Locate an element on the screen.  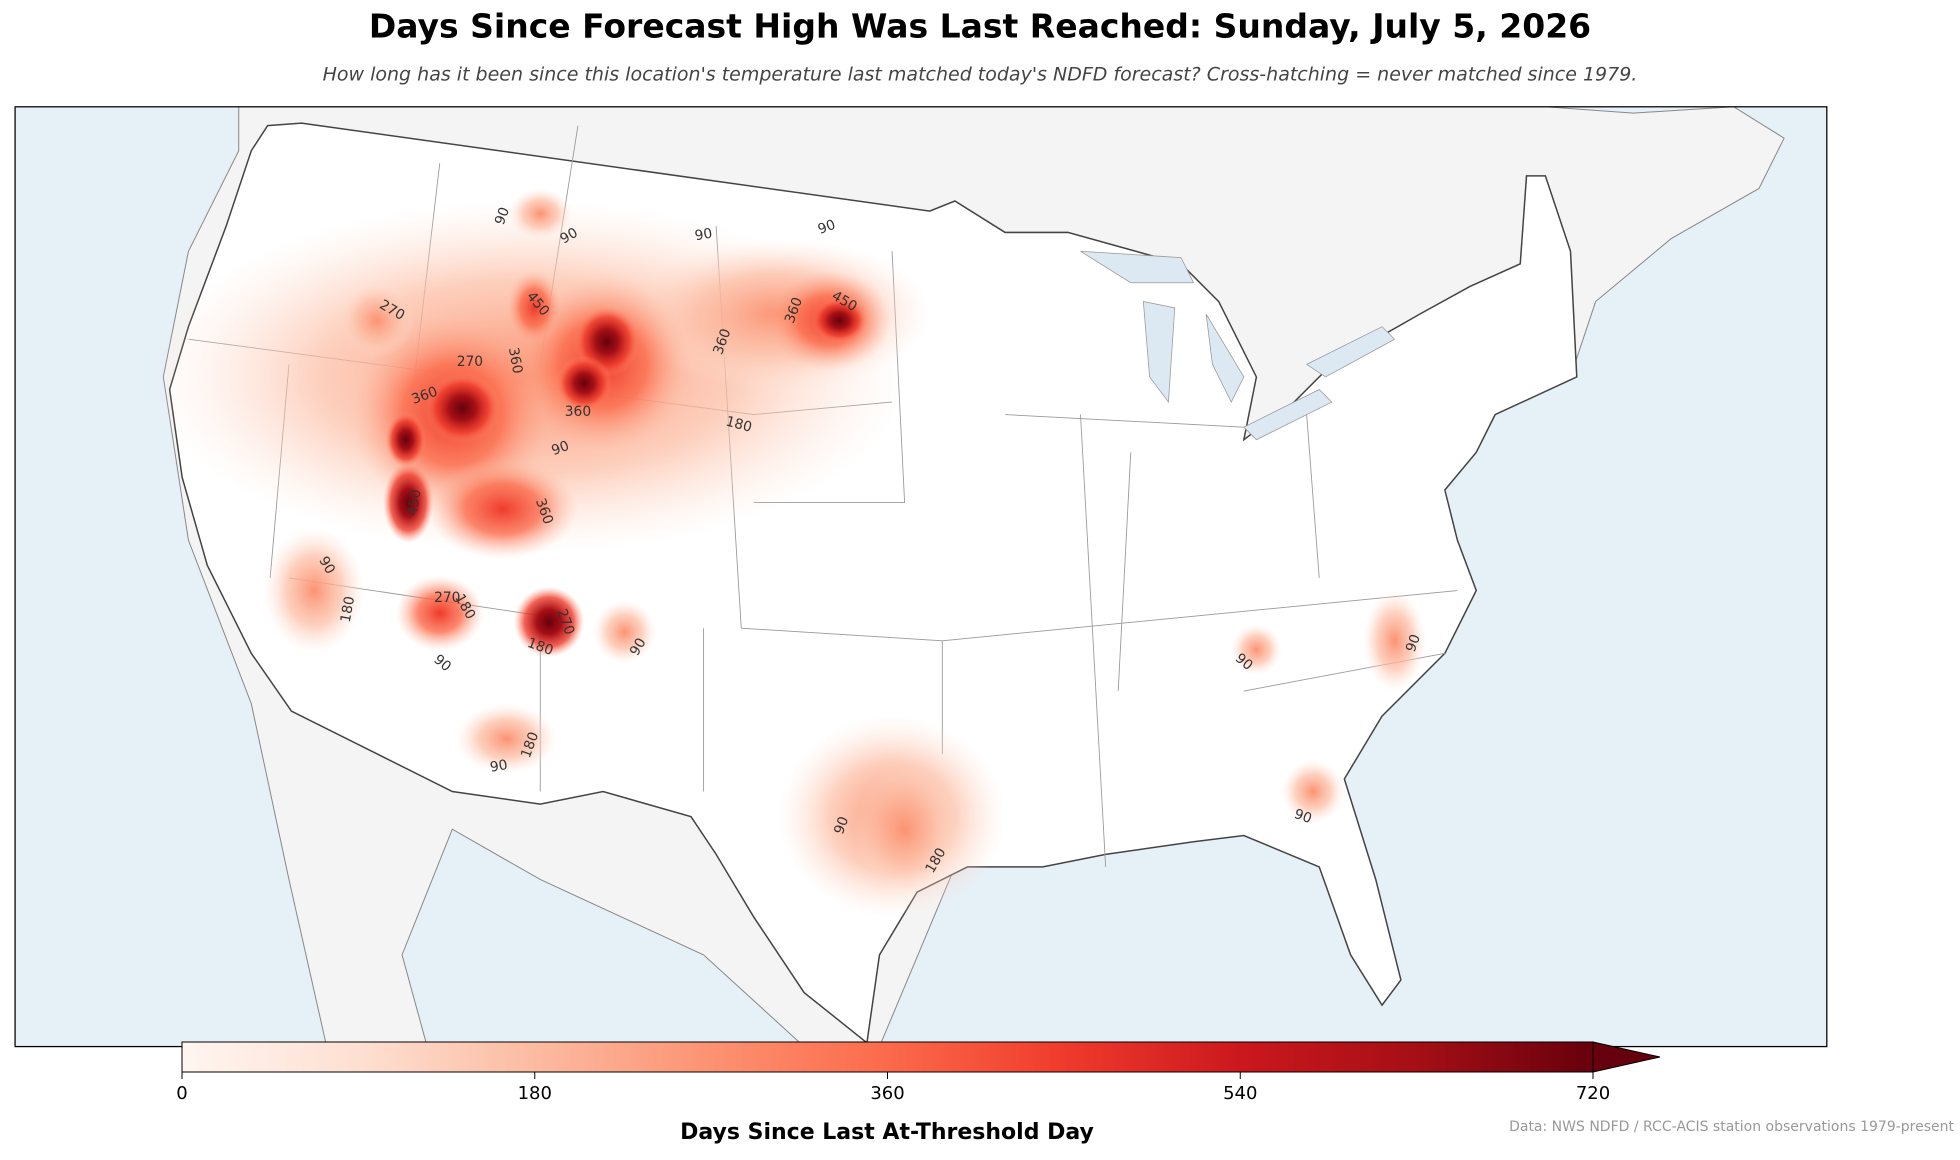
colorbar-label: Days Since Last At-Threshold Day is located at coordinates (887, 1132).